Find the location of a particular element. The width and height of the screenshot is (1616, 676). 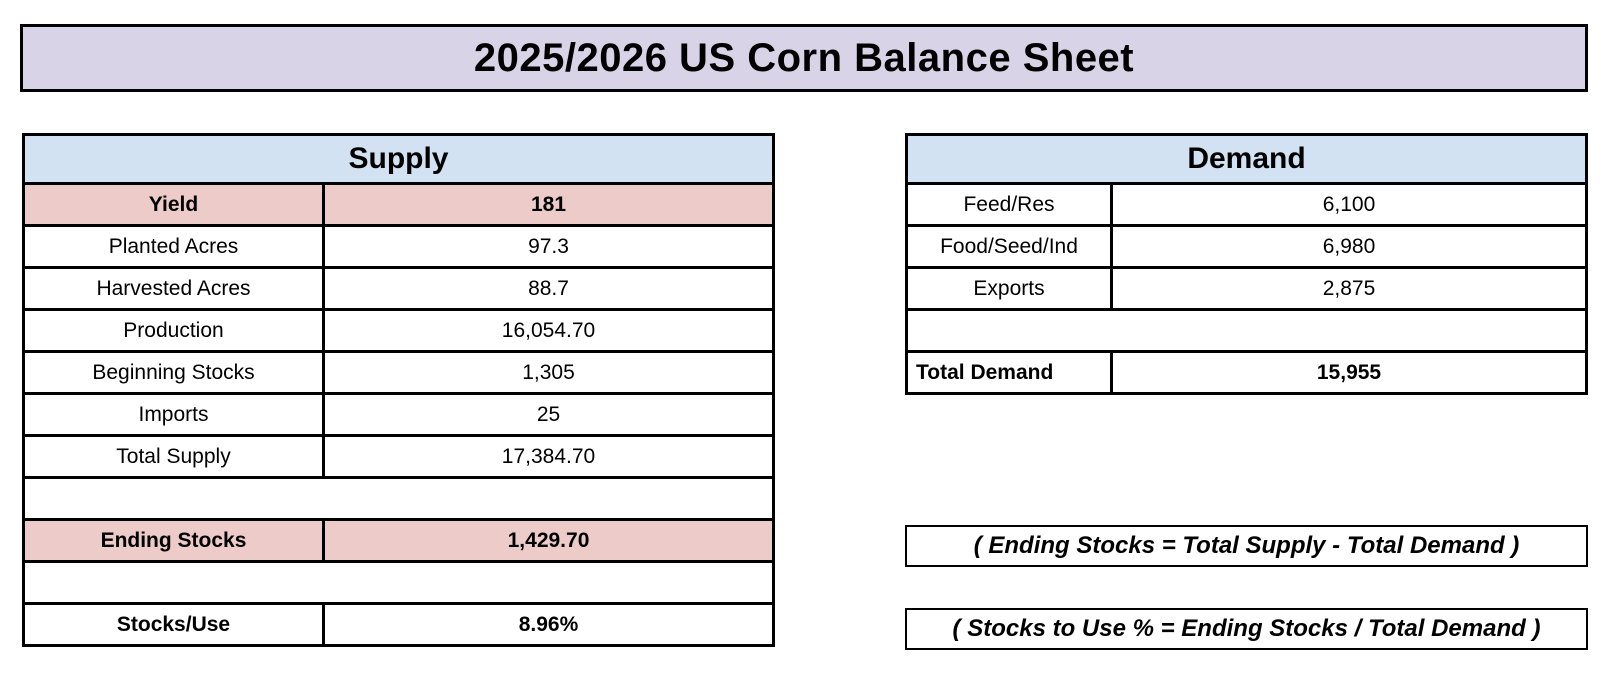

row-value: 6,980 is located at coordinates (1349, 246).